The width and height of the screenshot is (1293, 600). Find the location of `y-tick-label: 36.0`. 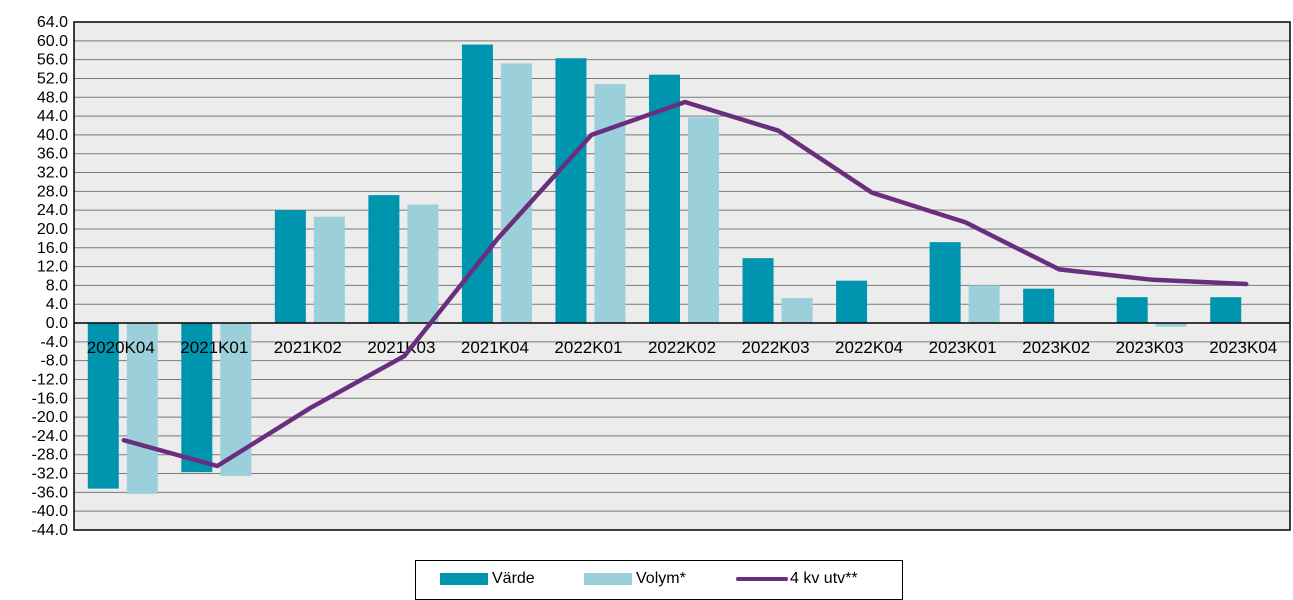

y-tick-label: 36.0 is located at coordinates (52, 154).